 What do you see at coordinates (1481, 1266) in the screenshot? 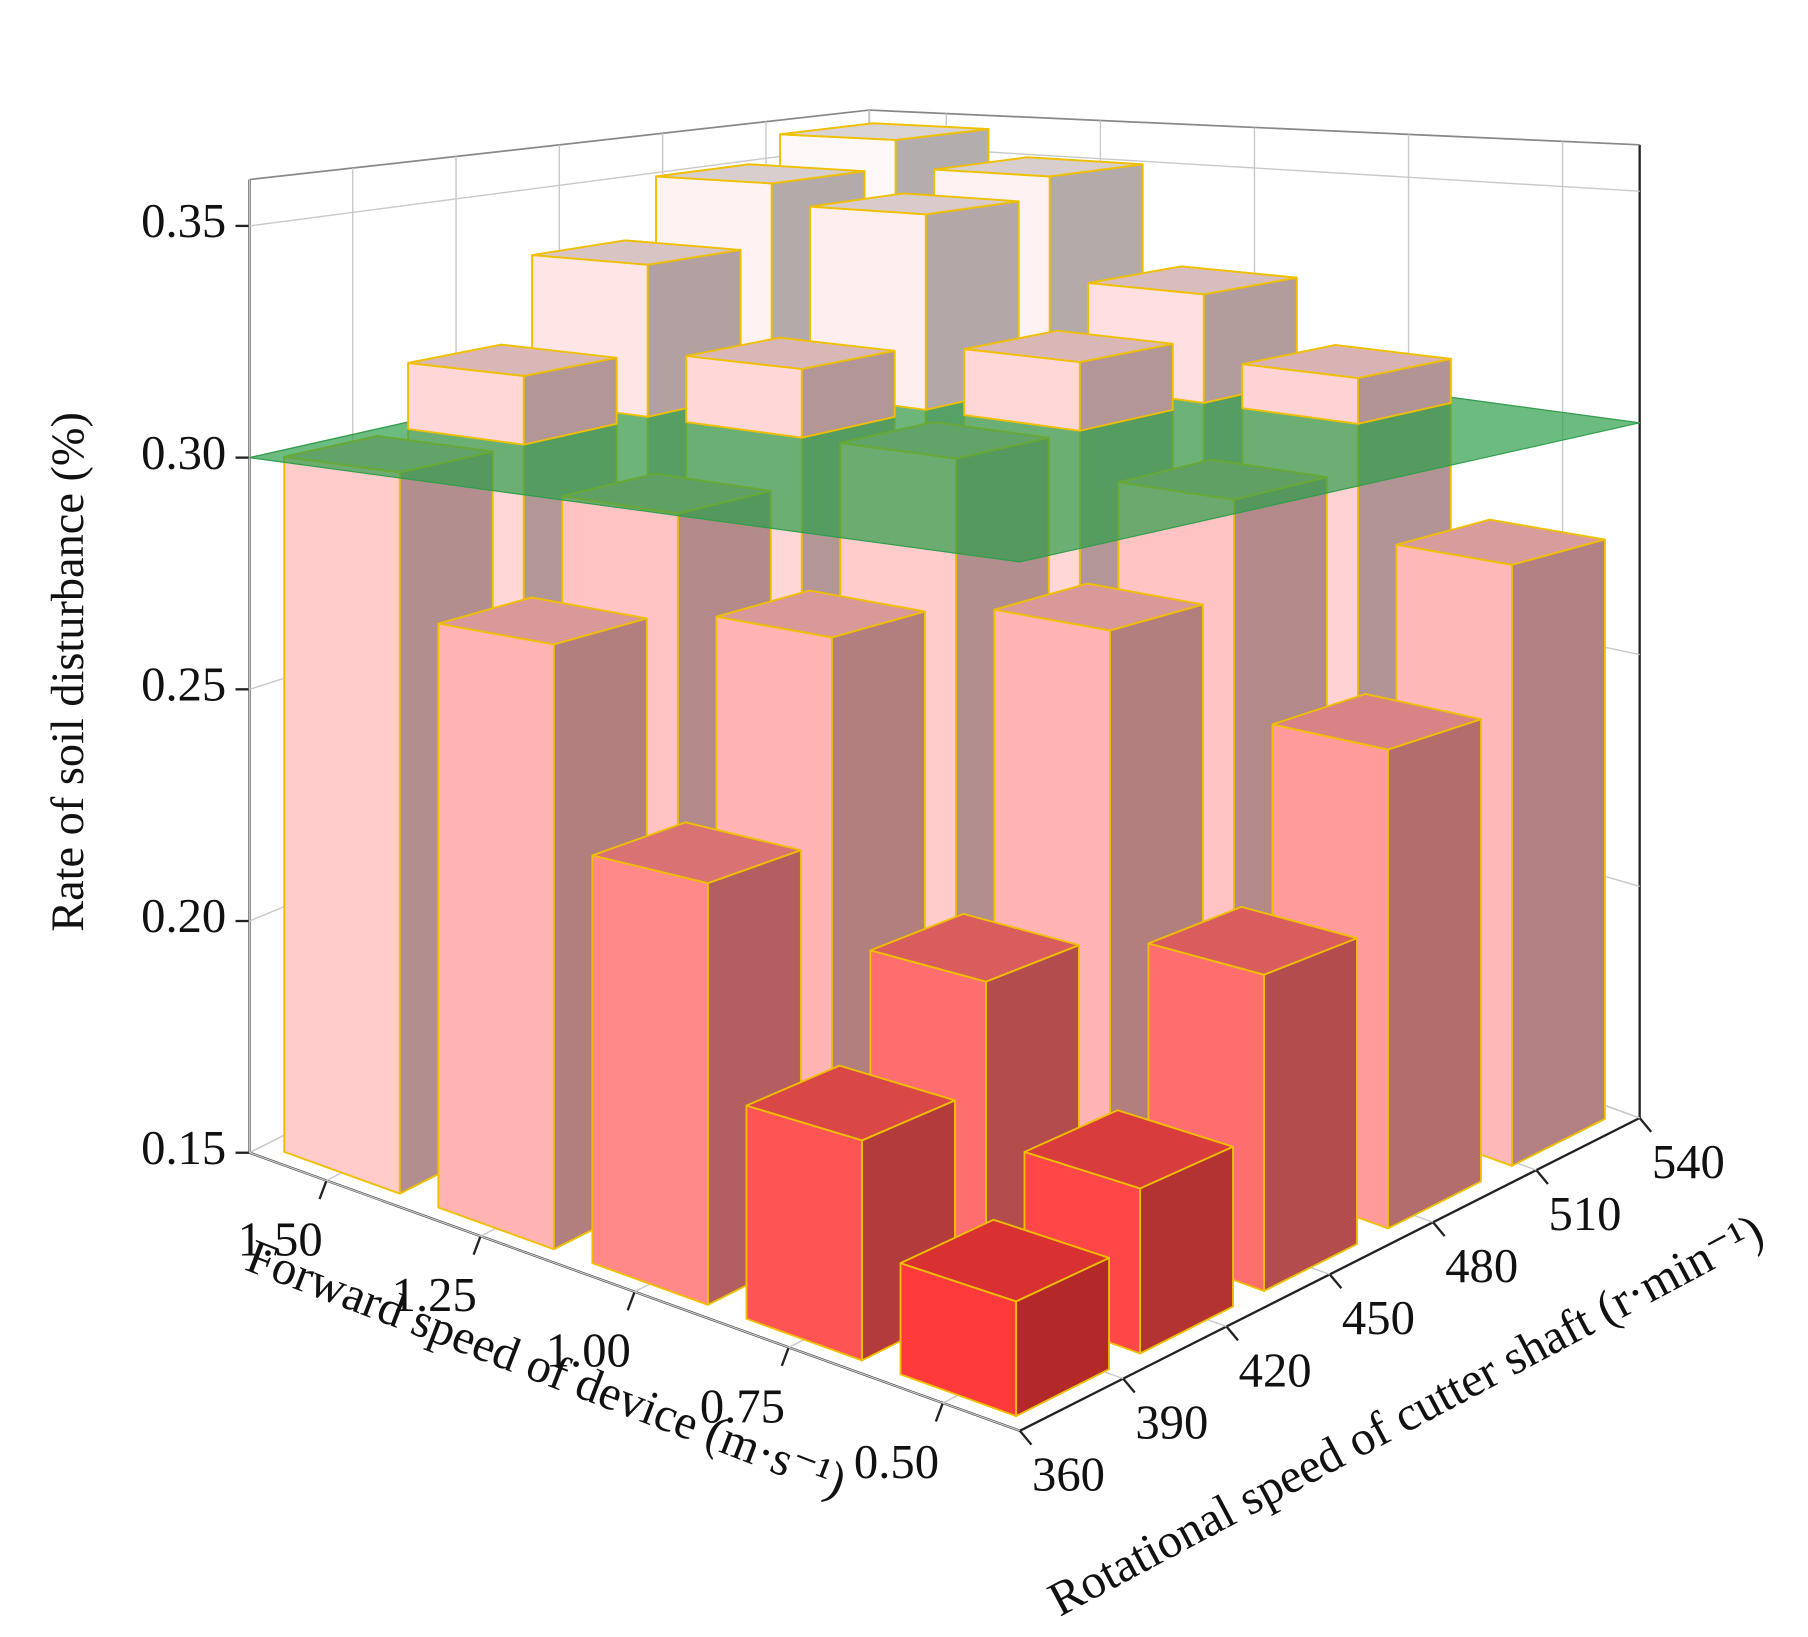
I see `y-tick-label: 480` at bounding box center [1481, 1266].